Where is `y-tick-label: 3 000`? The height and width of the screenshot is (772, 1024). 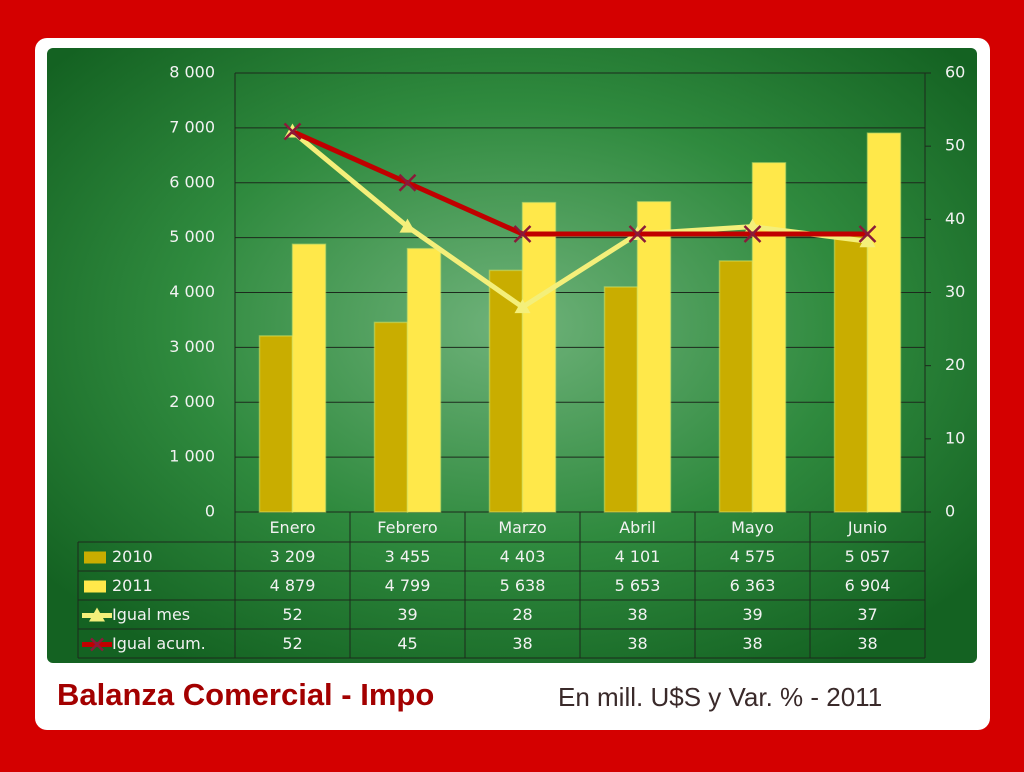
y-tick-label: 3 000 is located at coordinates (192, 346).